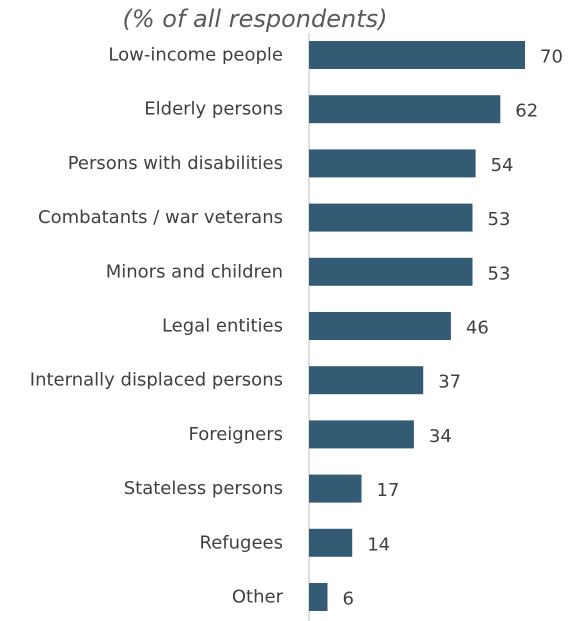 The height and width of the screenshot is (621, 577). I want to click on category-label-9: Refugees, so click(241, 542).